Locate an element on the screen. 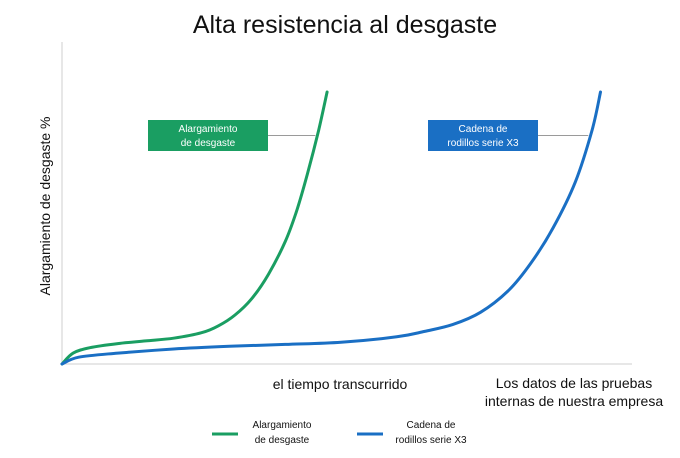 The image size is (680, 458). legend-label-alargamiento-line2: de desgaste is located at coordinates (282, 440).